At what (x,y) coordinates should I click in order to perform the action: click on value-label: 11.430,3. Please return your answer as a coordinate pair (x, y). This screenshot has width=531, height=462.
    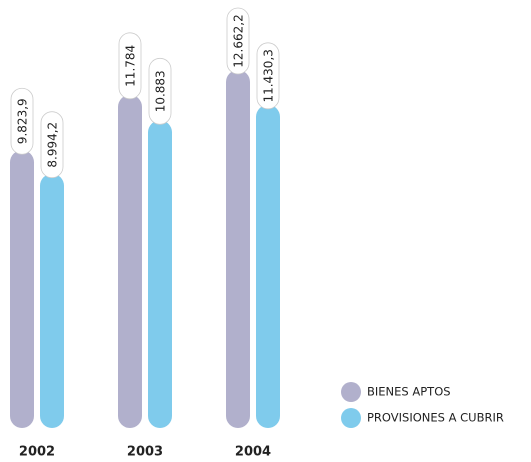
    Looking at the image, I should click on (269, 75).